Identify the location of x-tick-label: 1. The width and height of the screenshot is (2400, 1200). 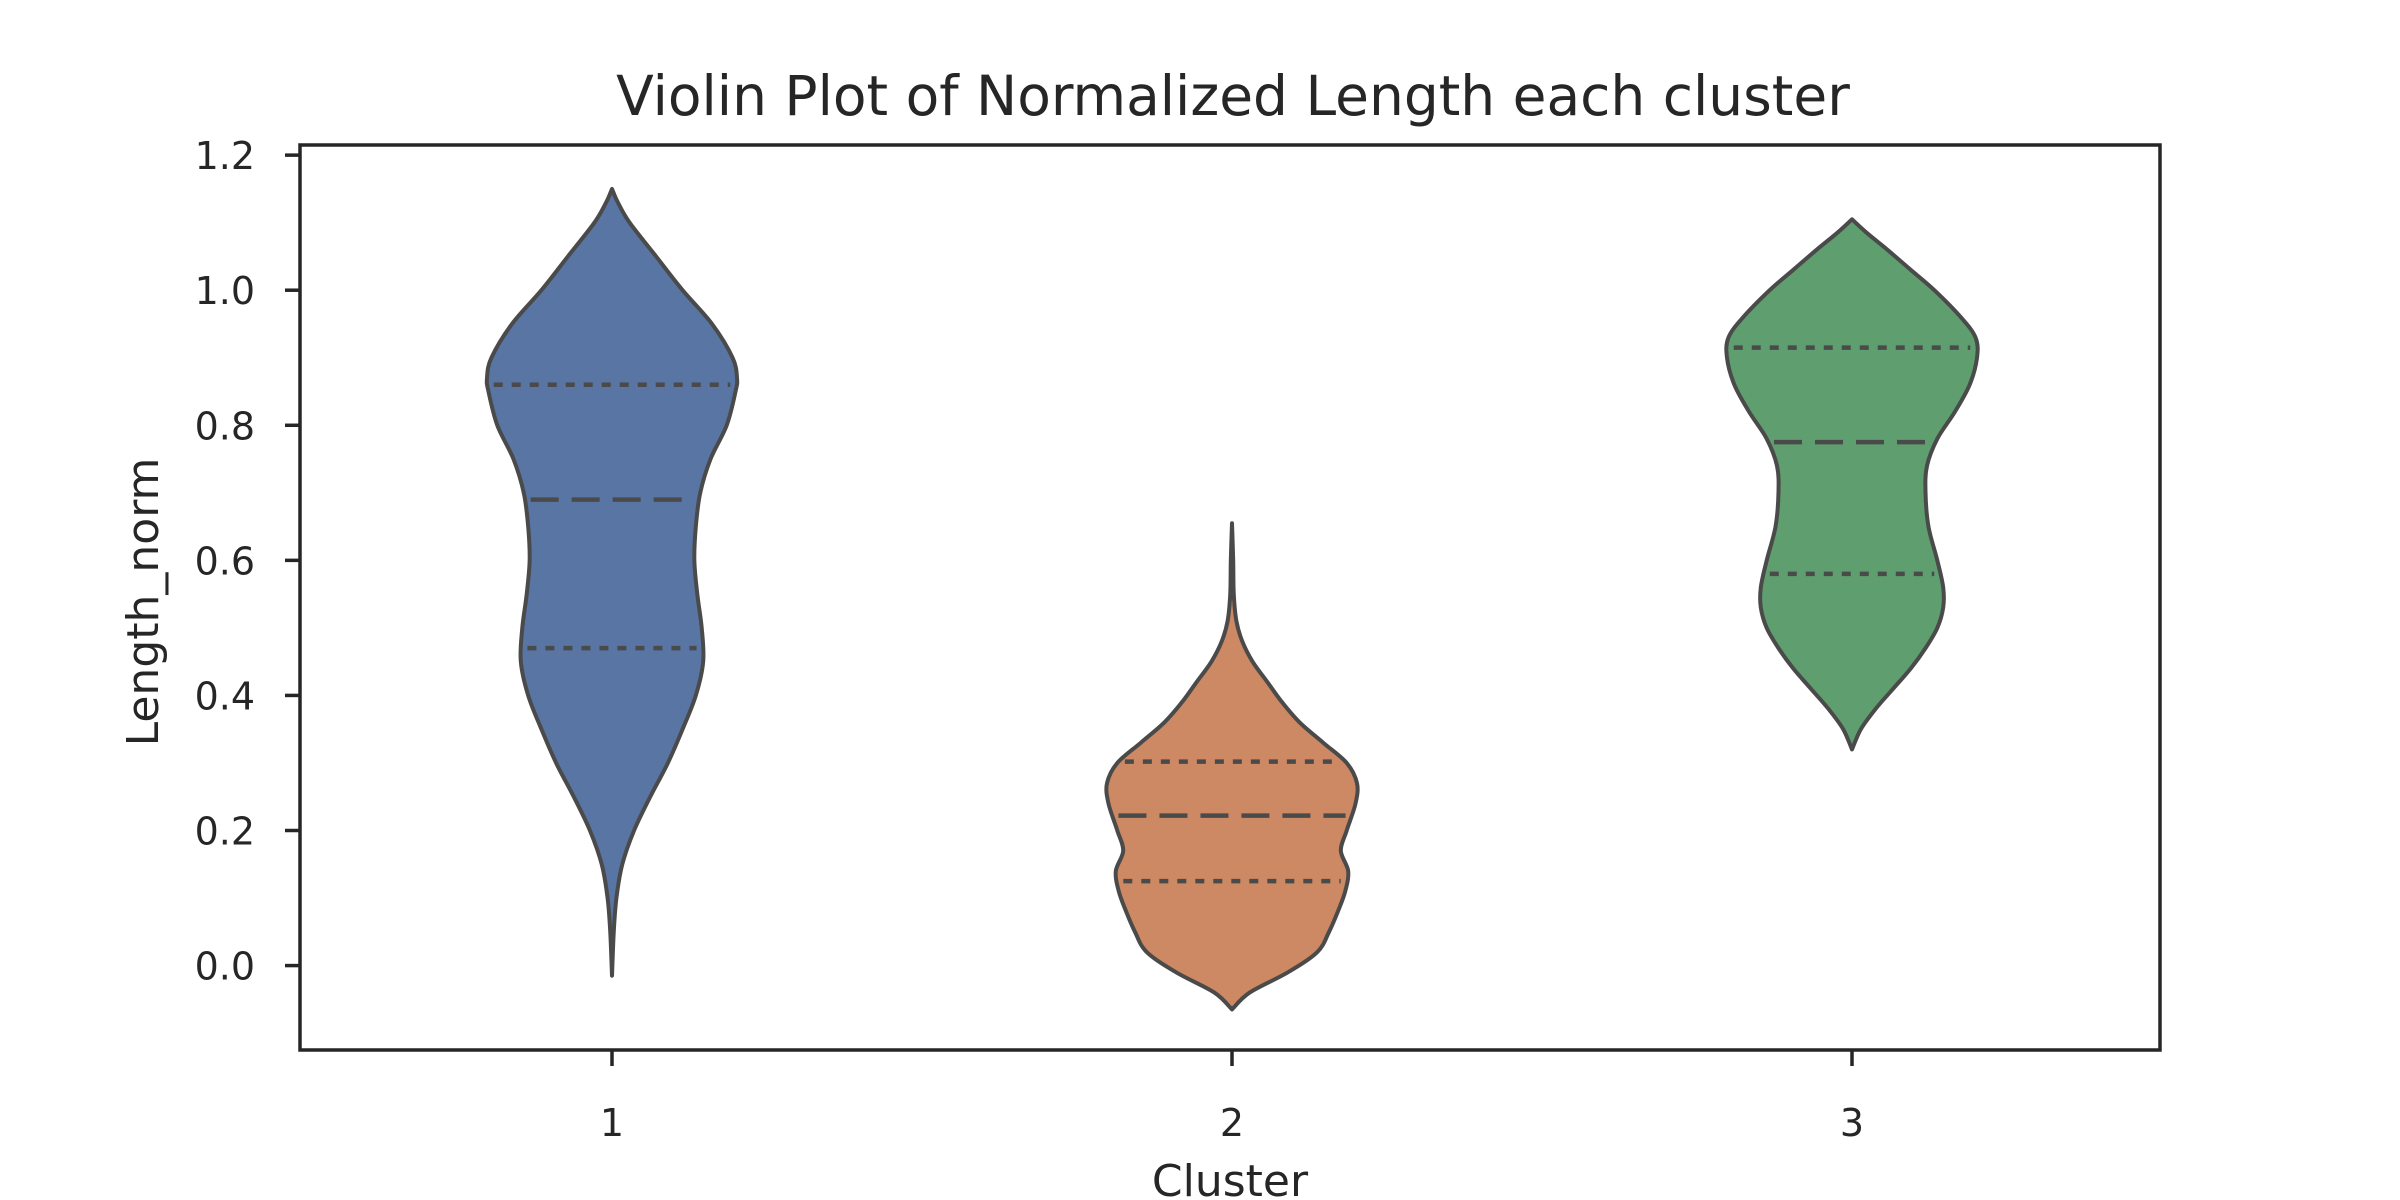
(612, 1123).